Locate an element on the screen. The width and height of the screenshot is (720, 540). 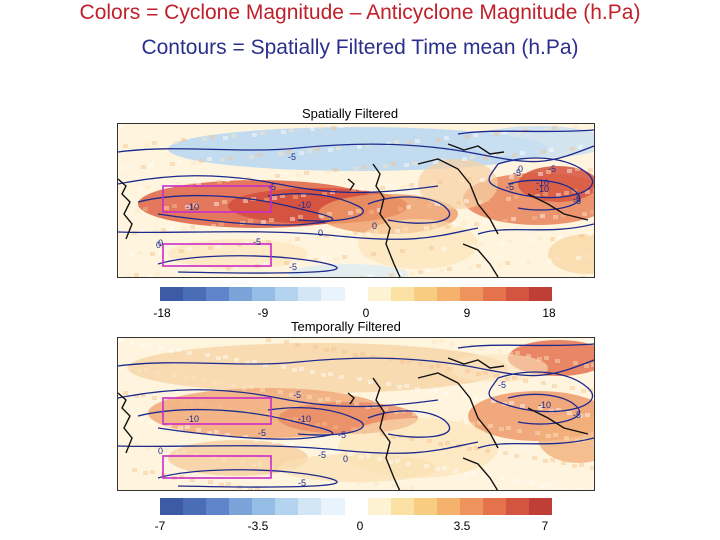
panel1-title: Spatially Filtered is located at coordinates (350, 113).